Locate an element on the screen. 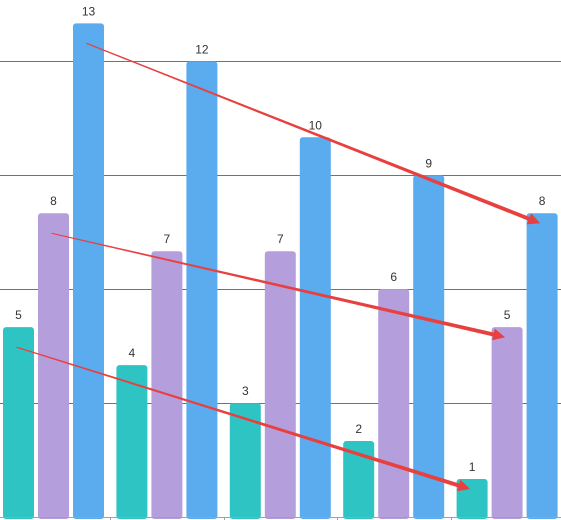 The image size is (561, 520). bar-s2-c1 is located at coordinates (53, 366).